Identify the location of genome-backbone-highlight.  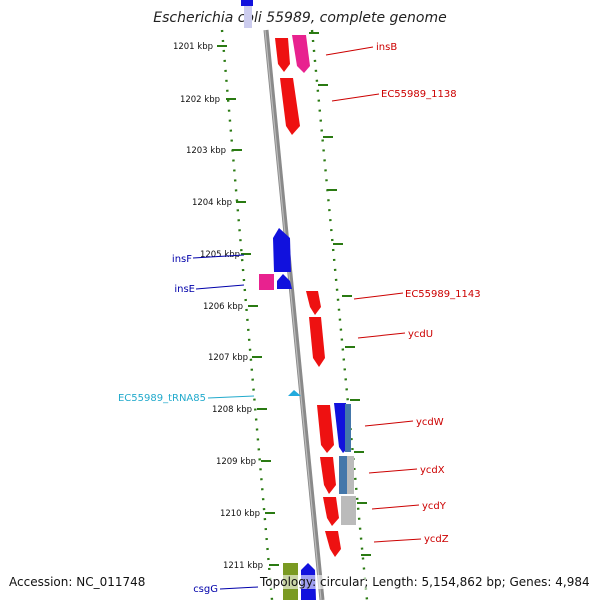
(293, 314).